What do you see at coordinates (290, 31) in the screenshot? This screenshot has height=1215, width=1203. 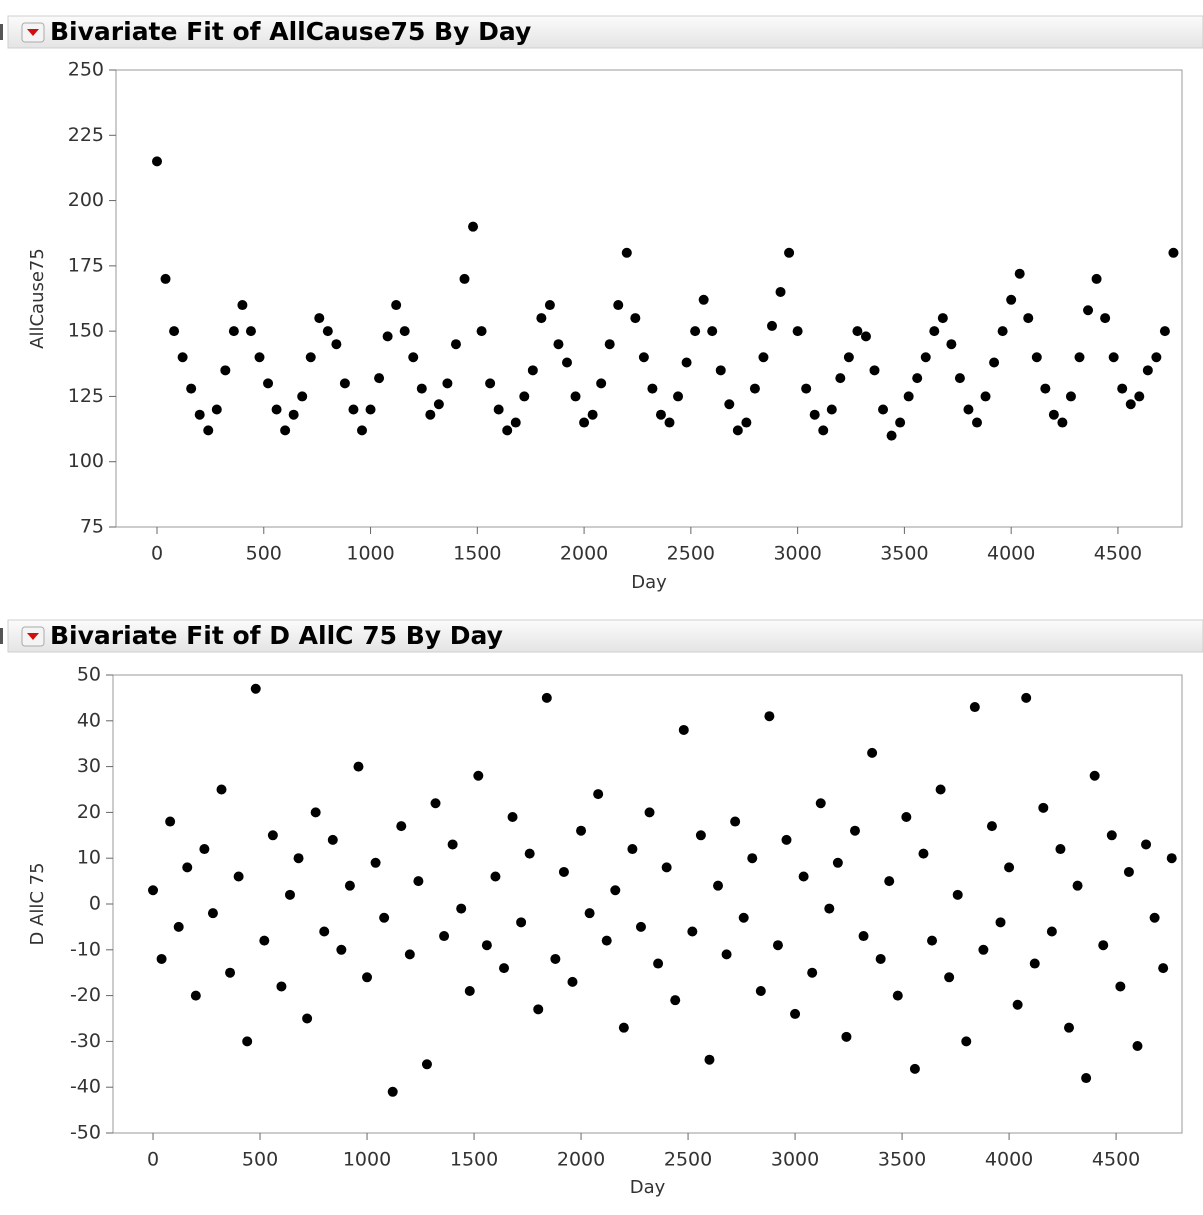 I see `panel-title: Bivariate Fit of AllCause75 By Day` at bounding box center [290, 31].